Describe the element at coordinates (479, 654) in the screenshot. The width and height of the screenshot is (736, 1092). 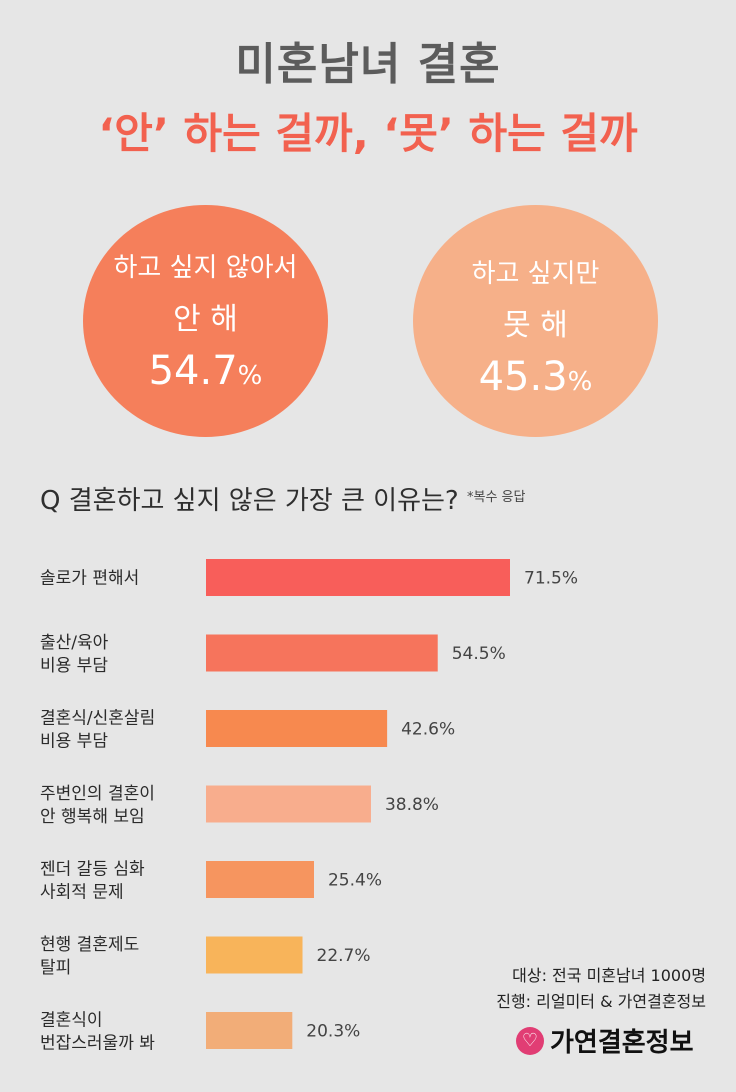
I see `value-label: 54.5%` at that location.